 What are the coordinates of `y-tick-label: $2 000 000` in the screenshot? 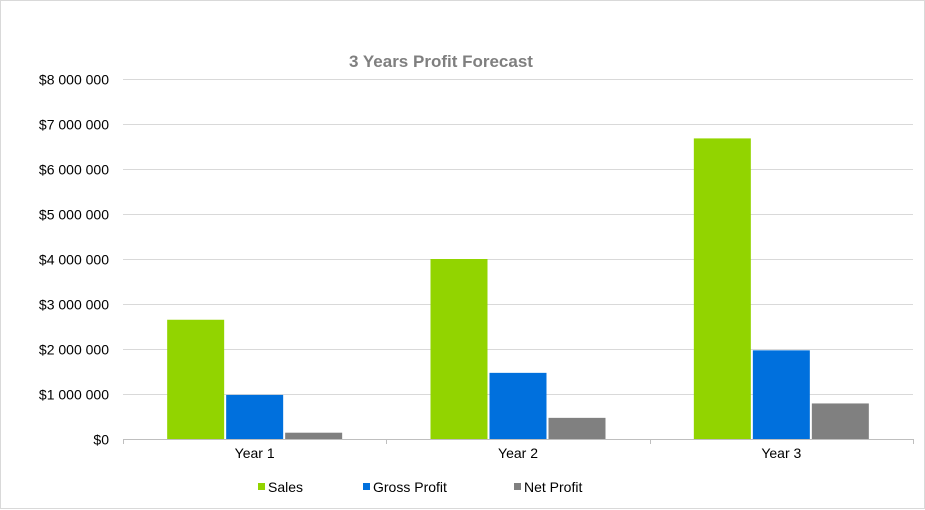 It's located at (74, 350).